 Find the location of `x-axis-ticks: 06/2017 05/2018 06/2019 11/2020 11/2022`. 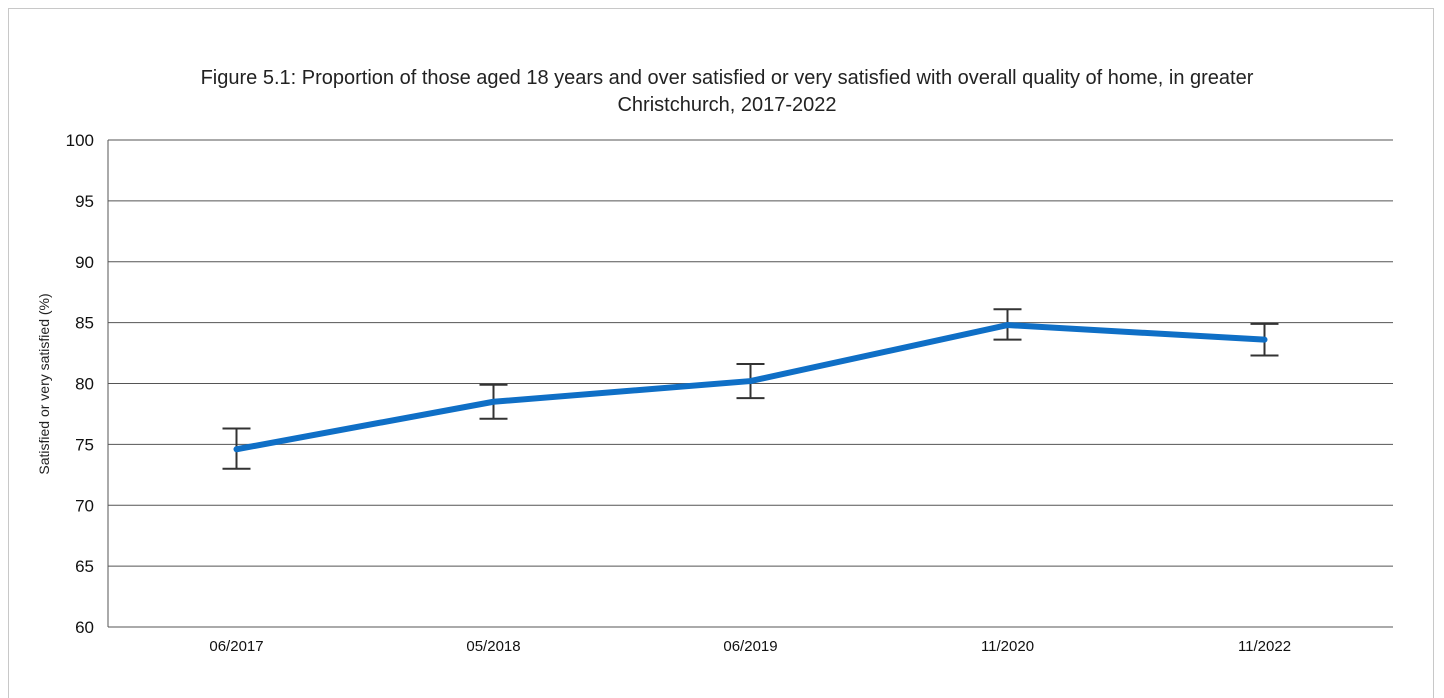

x-axis-ticks: 06/2017 05/2018 06/2019 11/2020 11/2022 is located at coordinates (750, 646).